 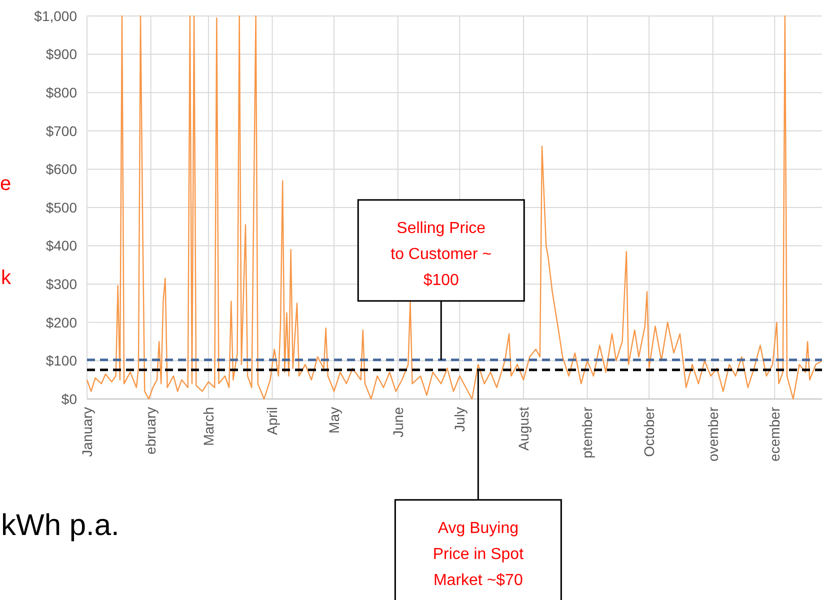 I want to click on y-tick-label: $600, so click(x=62, y=169).